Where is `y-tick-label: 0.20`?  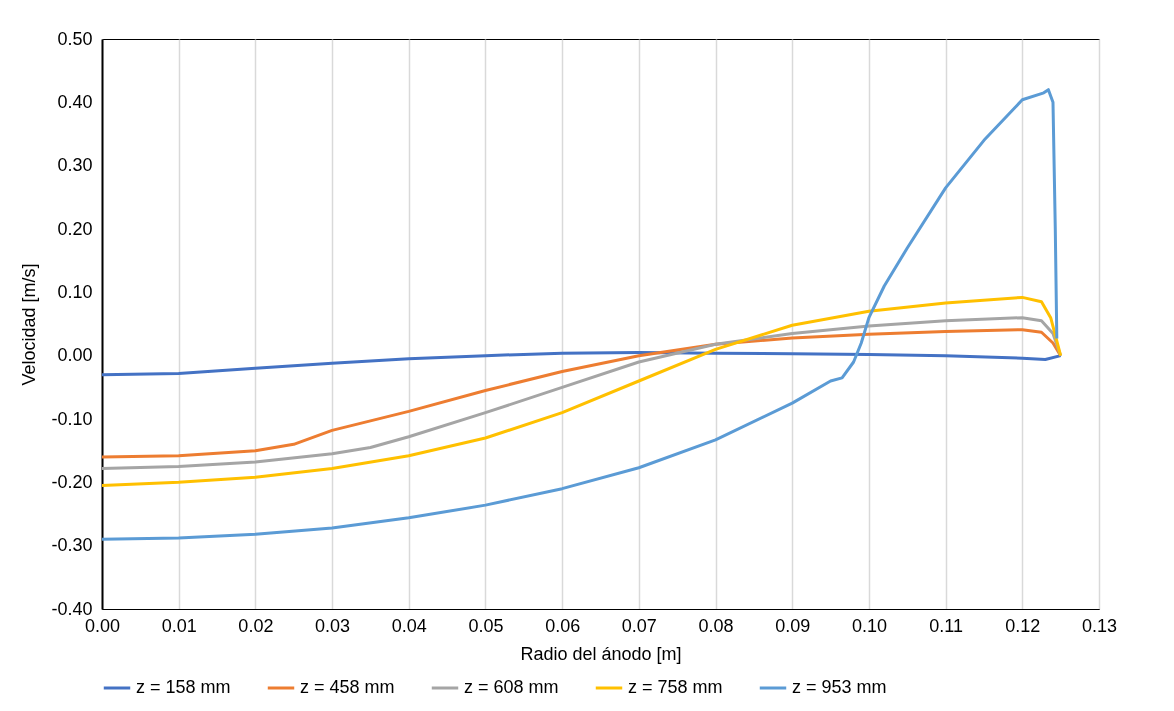
y-tick-label: 0.20 is located at coordinates (75, 228).